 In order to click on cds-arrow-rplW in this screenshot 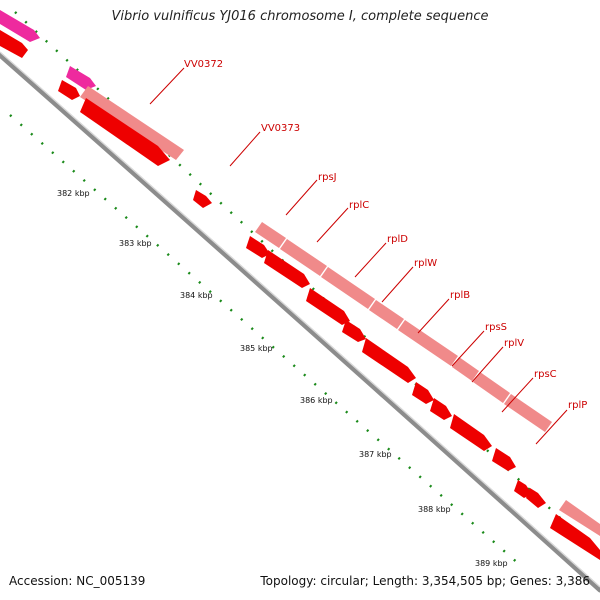, I will do `click(354, 331)`.